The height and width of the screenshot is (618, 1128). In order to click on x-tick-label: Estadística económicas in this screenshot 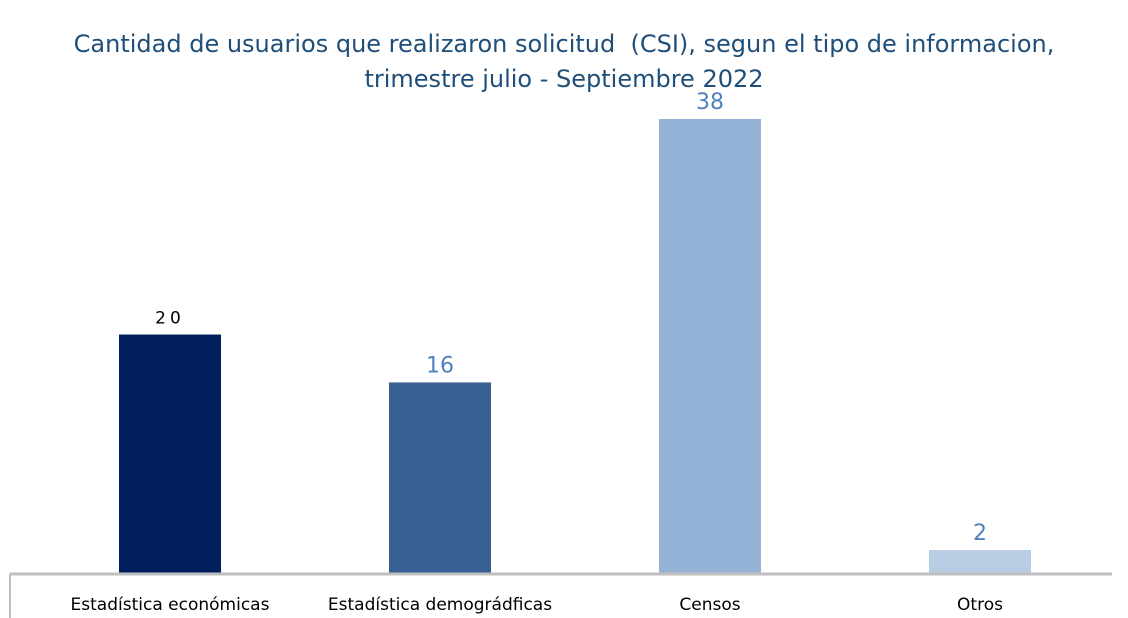, I will do `click(170, 605)`.